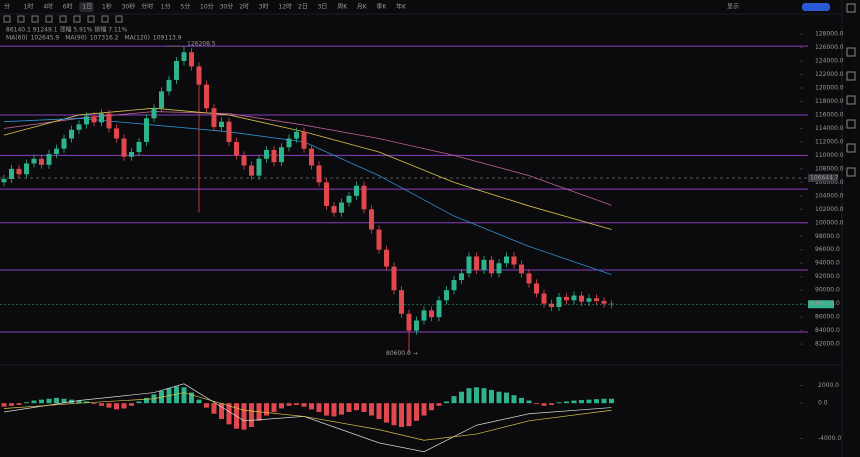  I want to click on legend-value: 109113.9, so click(167, 38).